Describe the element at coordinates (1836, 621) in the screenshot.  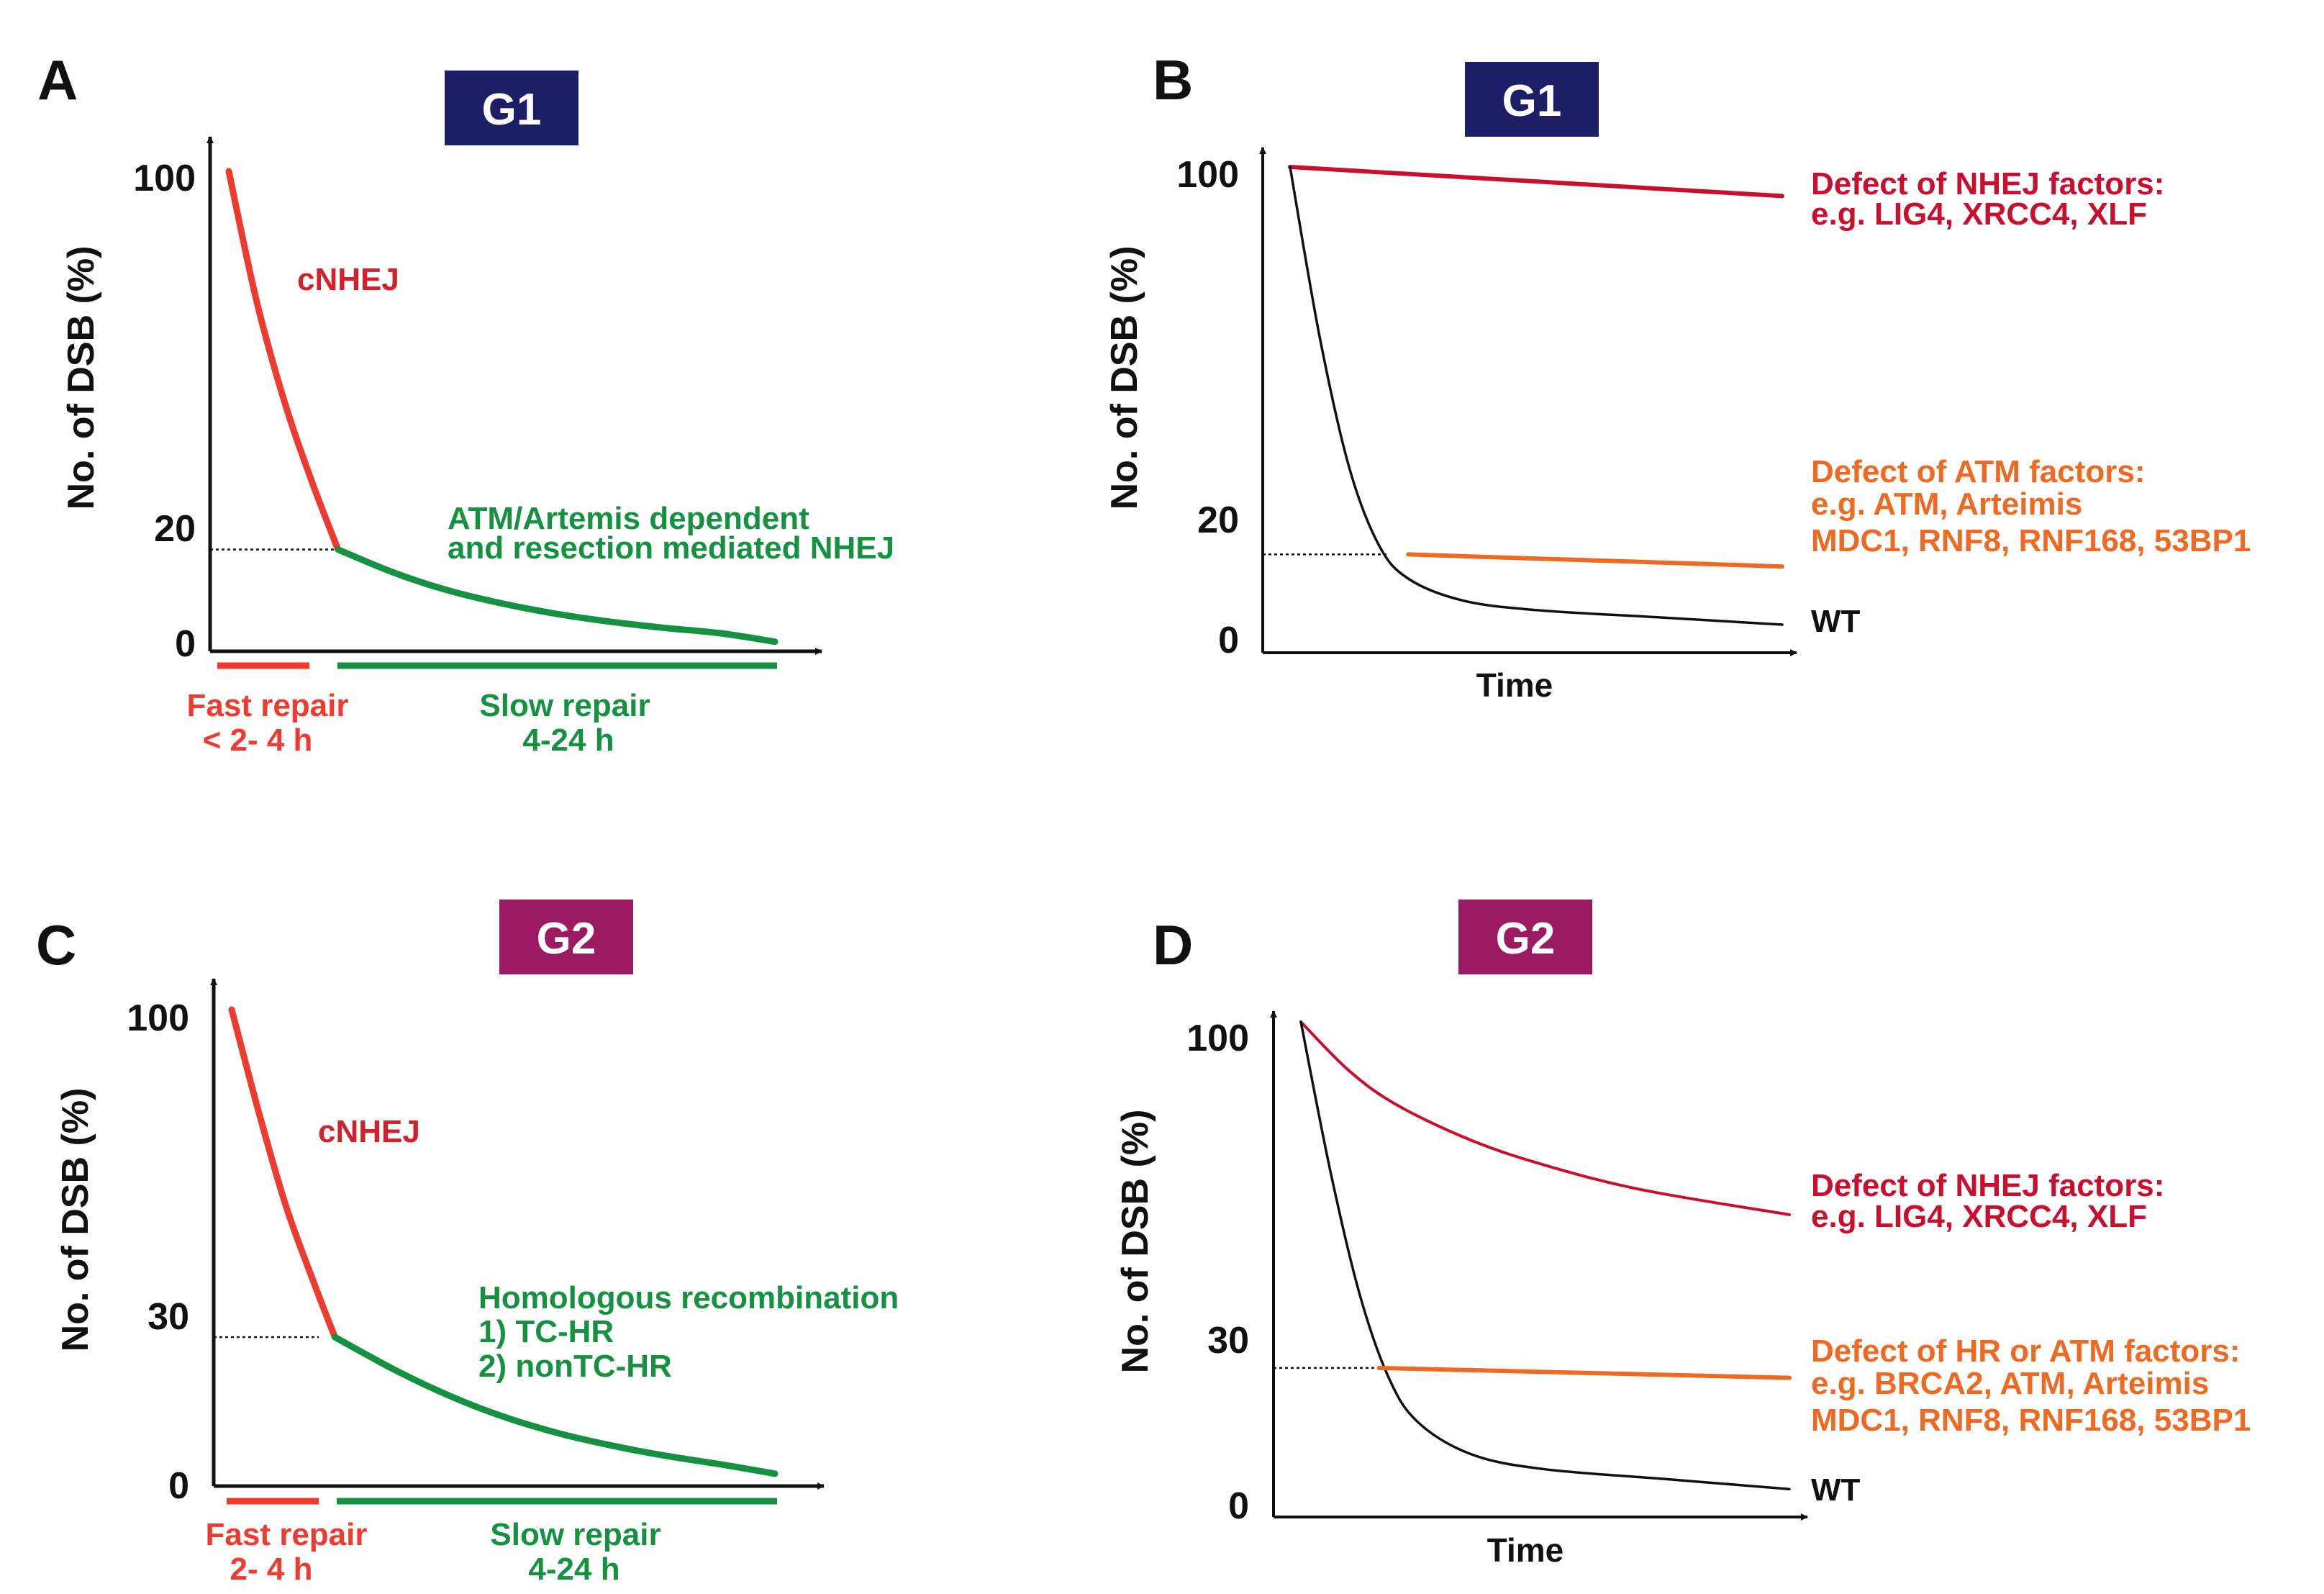
I see `panel-b-wt-label: WT` at that location.